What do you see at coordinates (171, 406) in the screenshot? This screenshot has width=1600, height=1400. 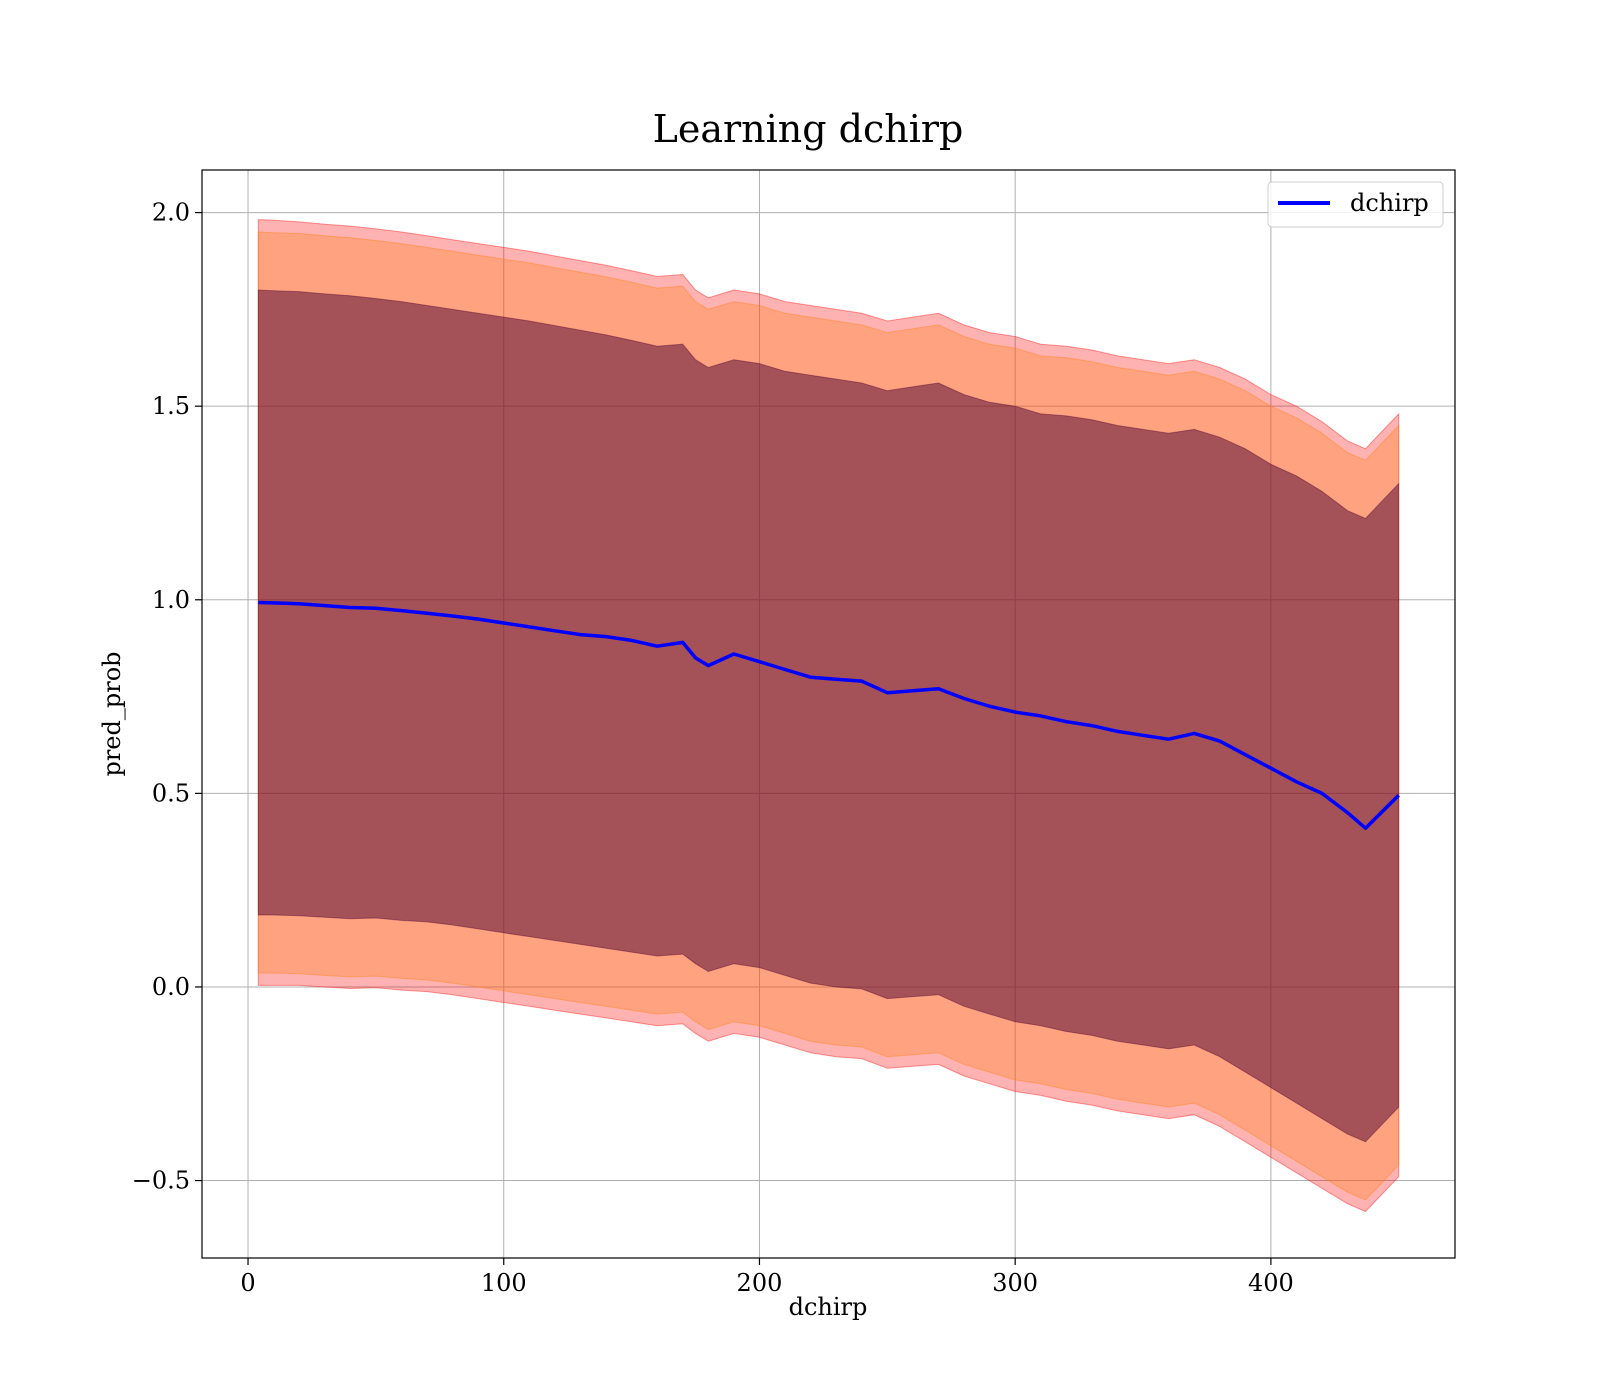 I see `y-tick-label-4: 1.5` at bounding box center [171, 406].